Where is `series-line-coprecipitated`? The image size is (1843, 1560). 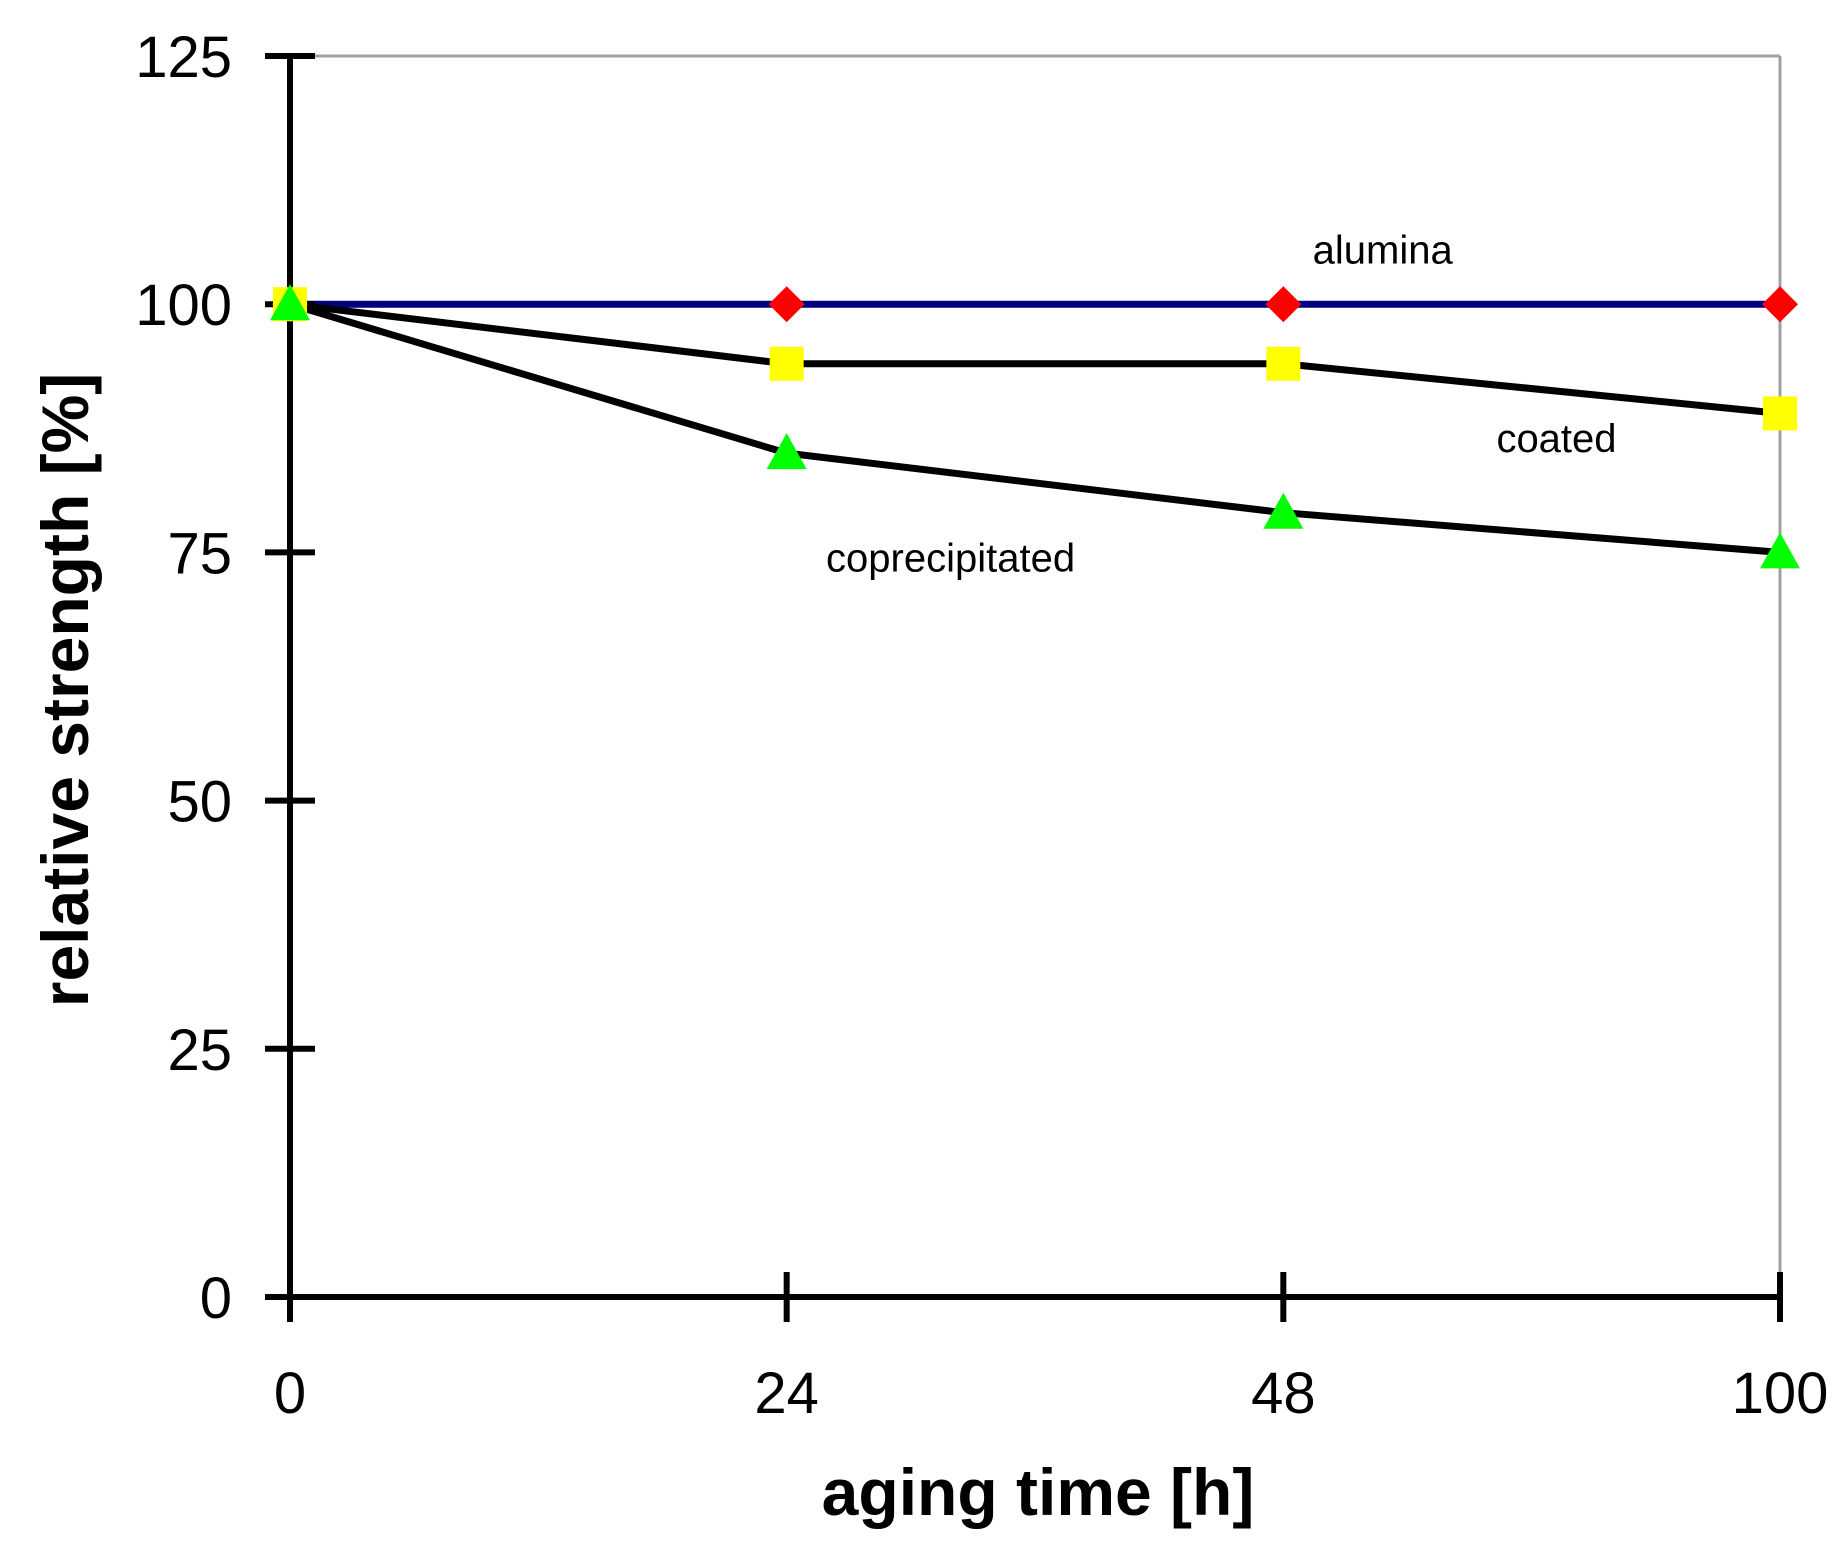 series-line-coprecipitated is located at coordinates (1034, 428).